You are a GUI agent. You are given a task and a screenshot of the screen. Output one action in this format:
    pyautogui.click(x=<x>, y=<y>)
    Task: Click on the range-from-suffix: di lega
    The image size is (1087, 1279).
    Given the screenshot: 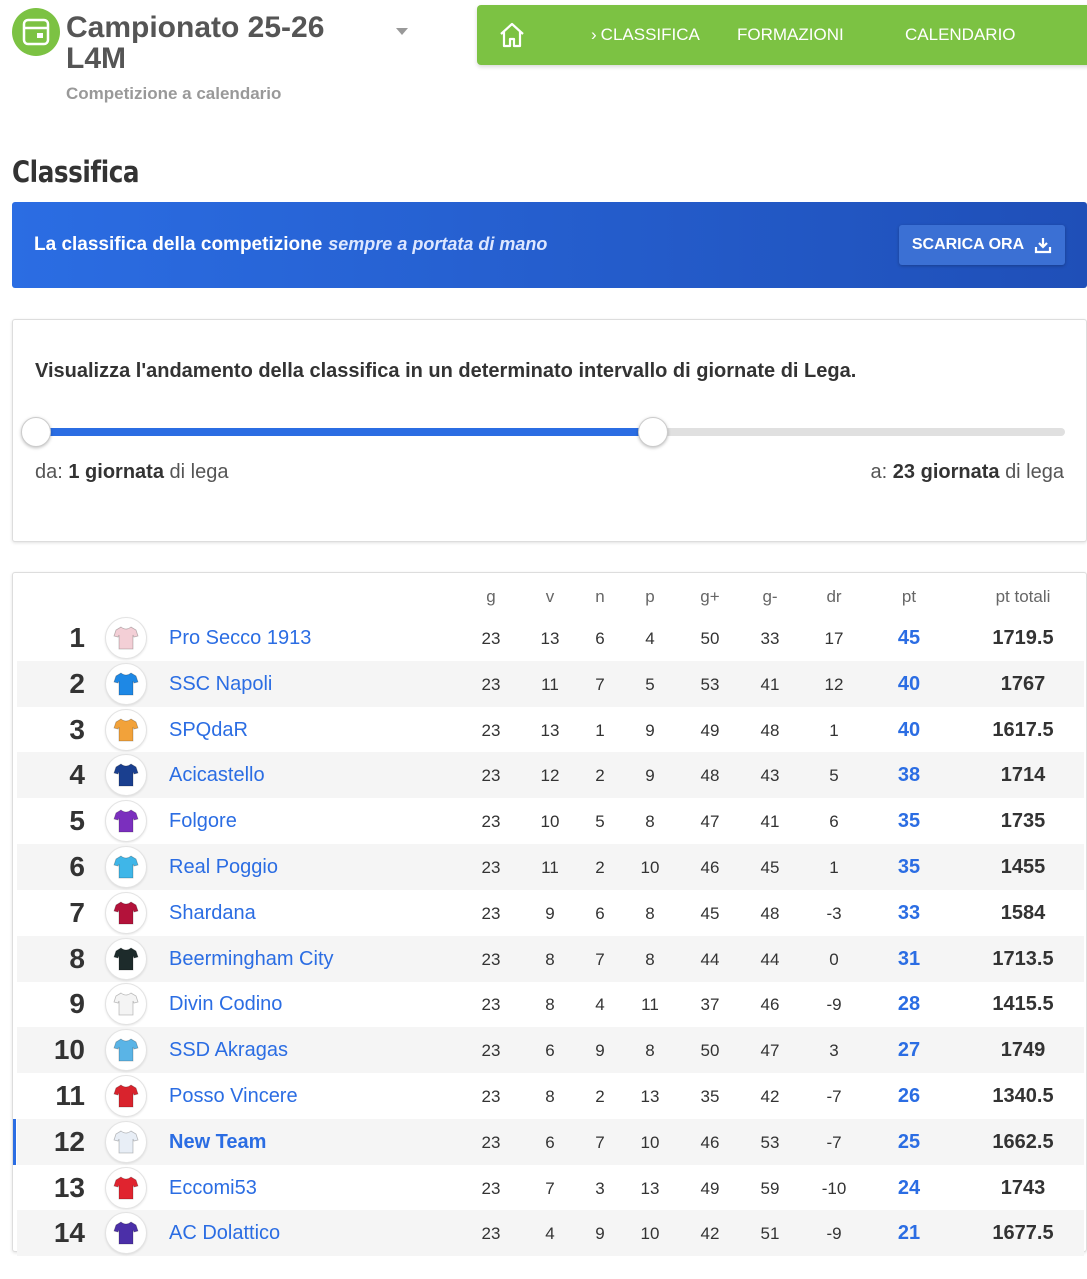 What is the action you would take?
    pyautogui.click(x=199, y=472)
    